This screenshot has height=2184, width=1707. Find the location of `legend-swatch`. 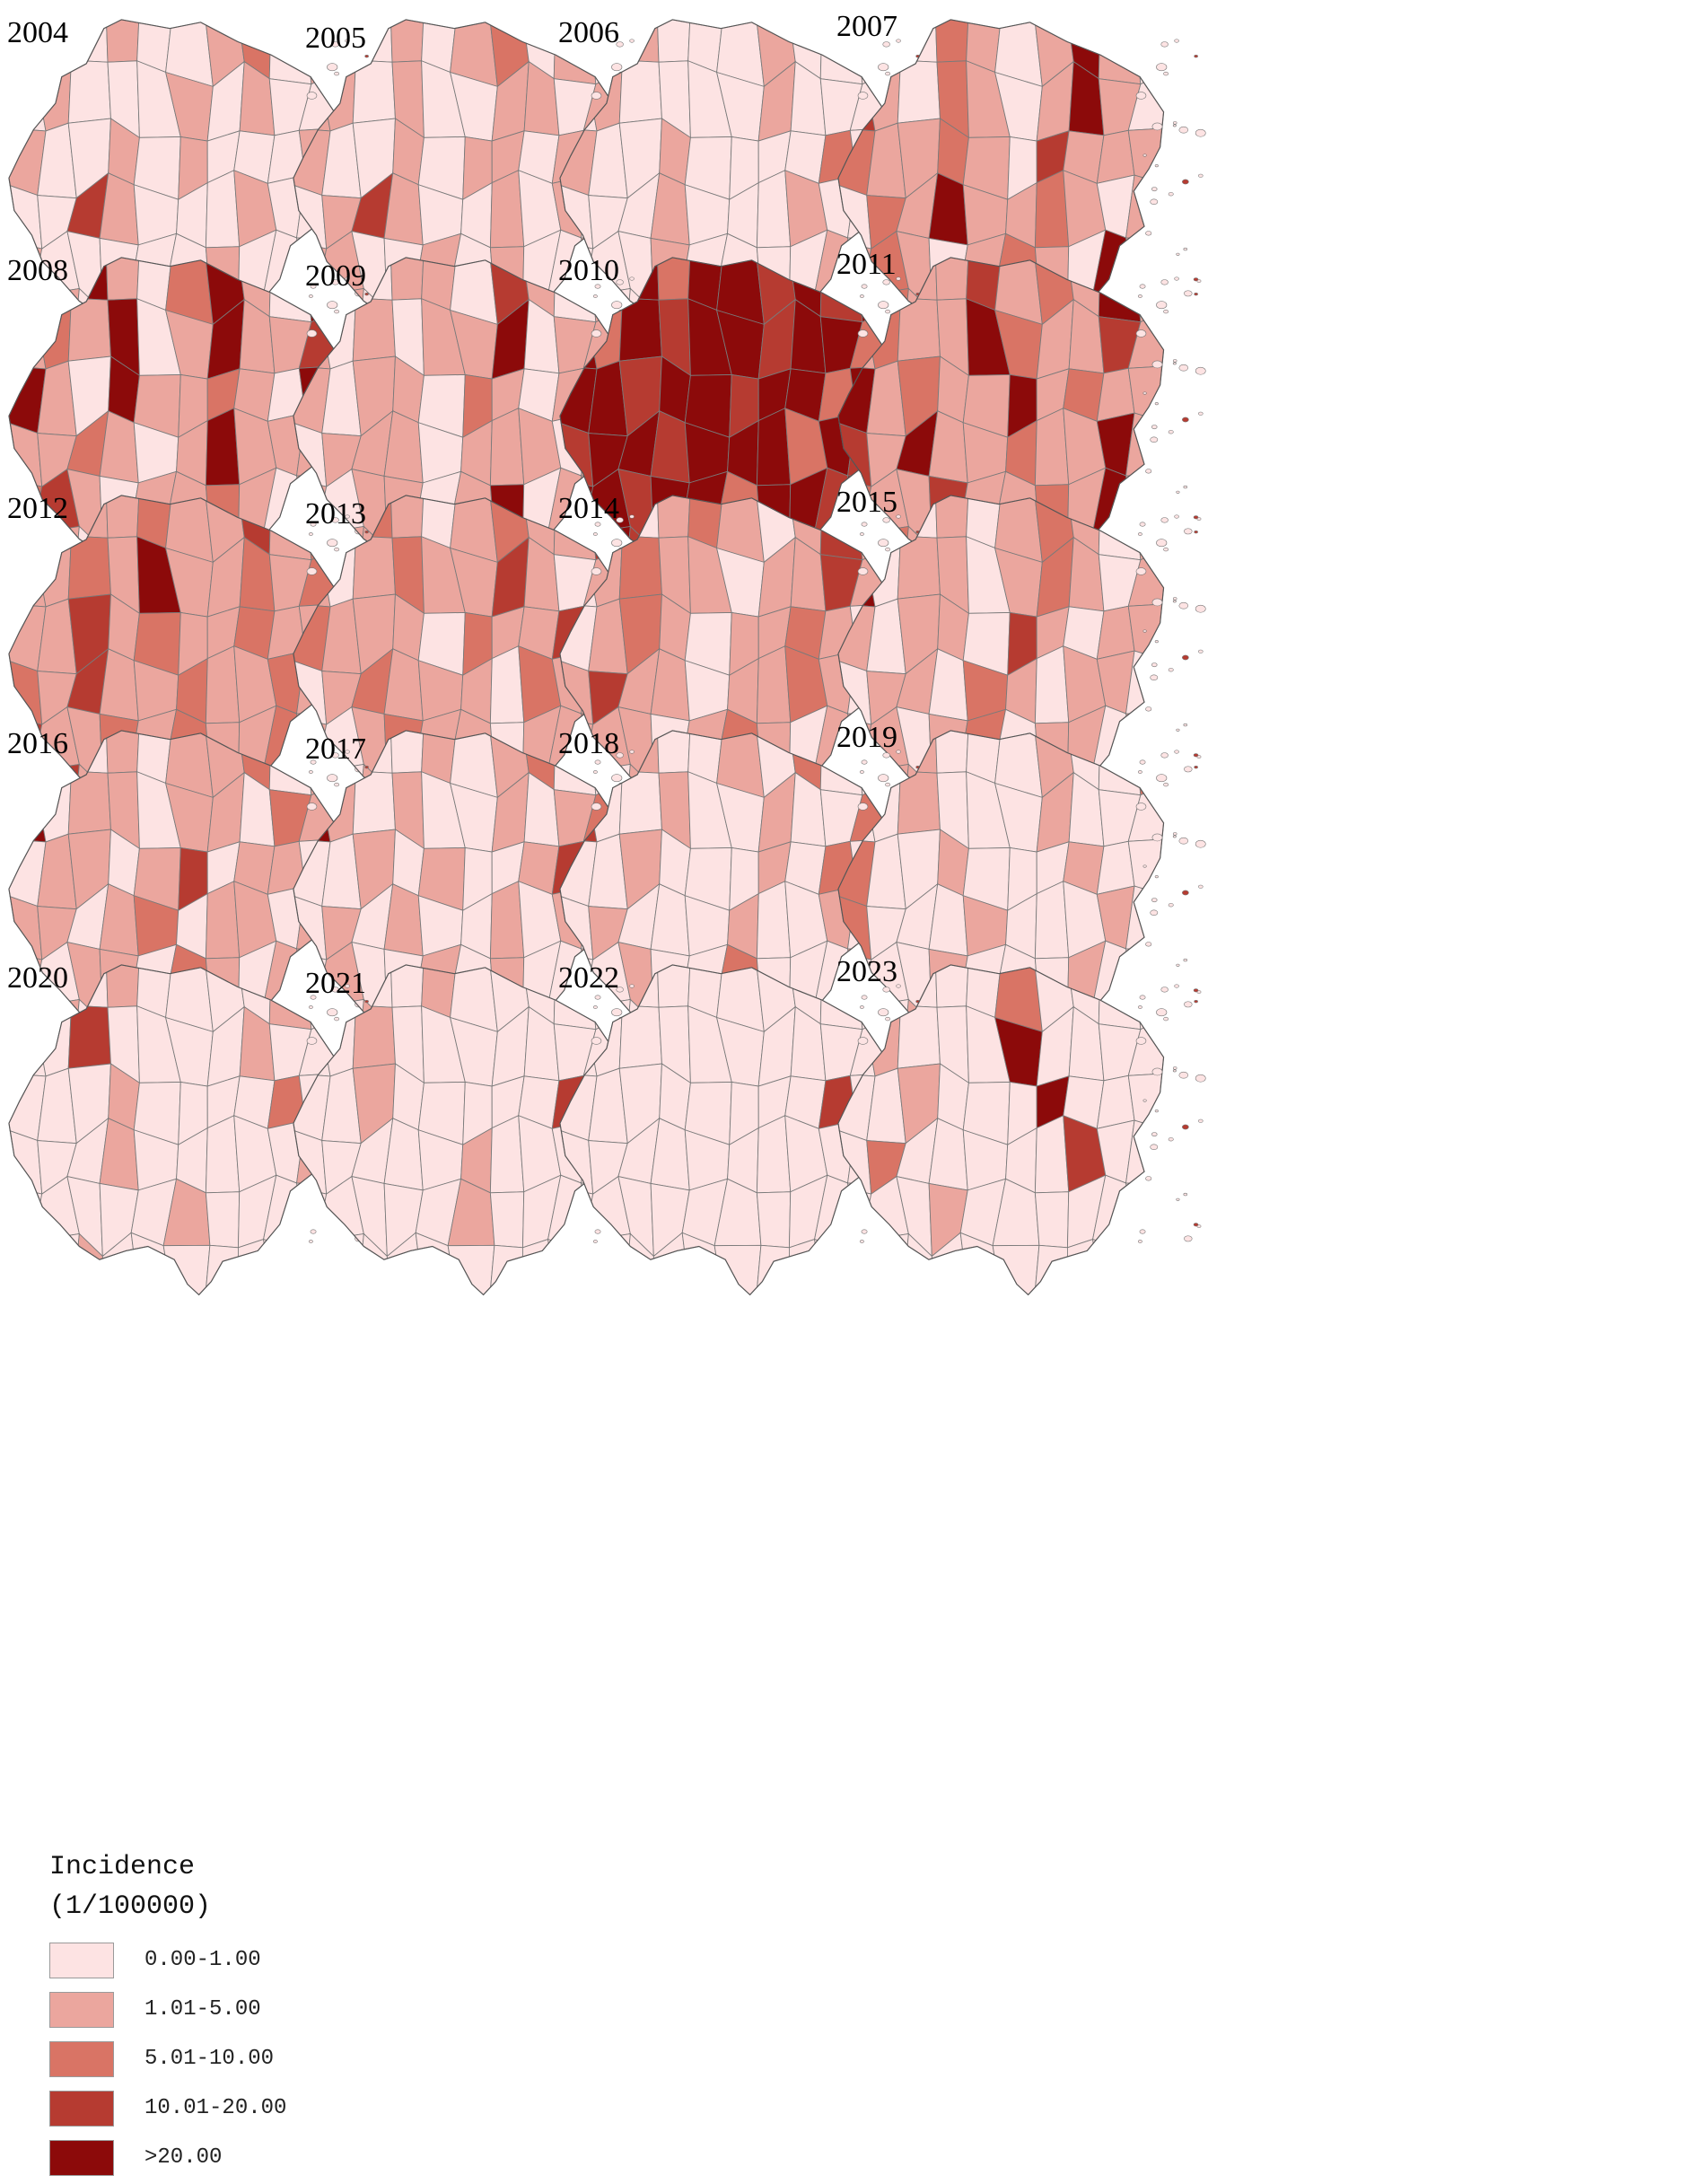

legend-swatch is located at coordinates (81, 2158).